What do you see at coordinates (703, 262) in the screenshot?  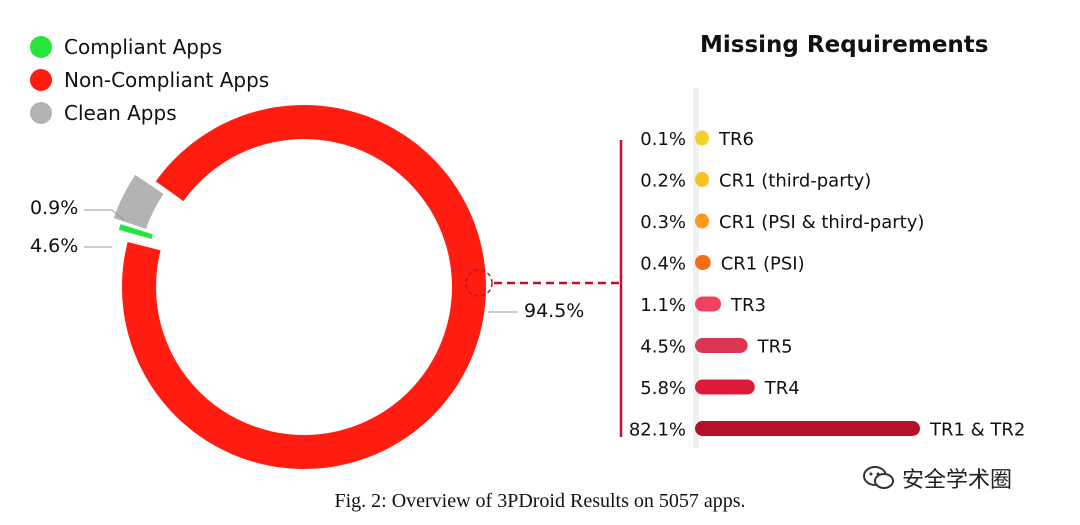 I see `bar-cr1-psi-` at bounding box center [703, 262].